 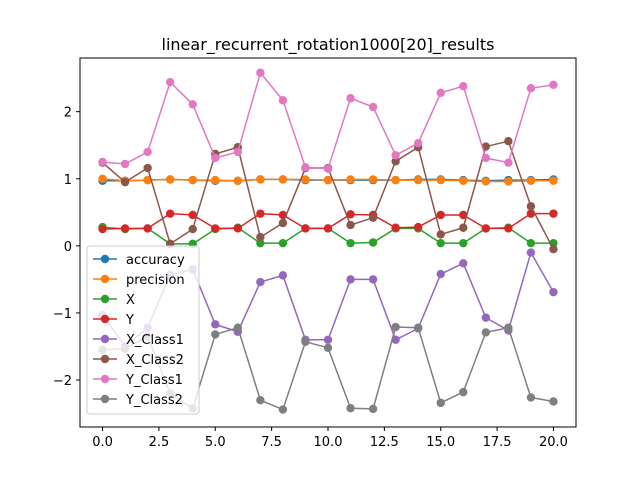 What do you see at coordinates (139, 280) in the screenshot?
I see `legend-item: precision` at bounding box center [139, 280].